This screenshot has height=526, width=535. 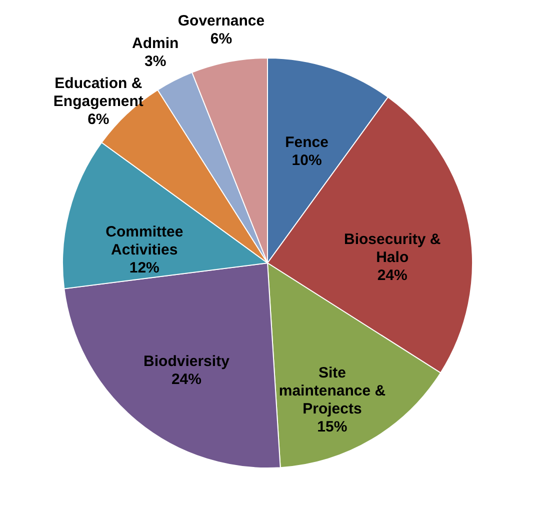 What do you see at coordinates (332, 427) in the screenshot?
I see `data-label: 15%` at bounding box center [332, 427].